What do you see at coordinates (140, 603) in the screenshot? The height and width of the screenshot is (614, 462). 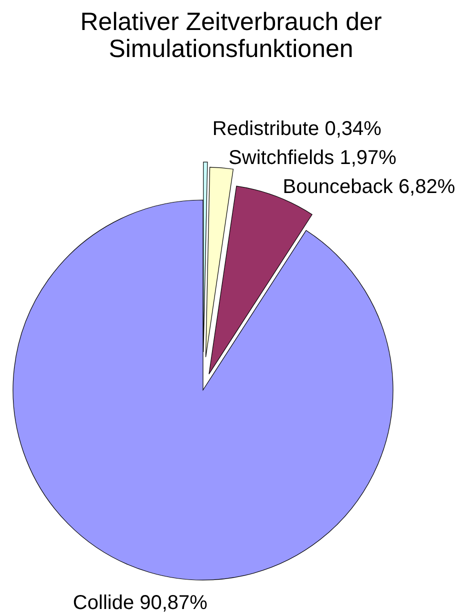 I see `slice-label: Collide 90,87%` at bounding box center [140, 603].